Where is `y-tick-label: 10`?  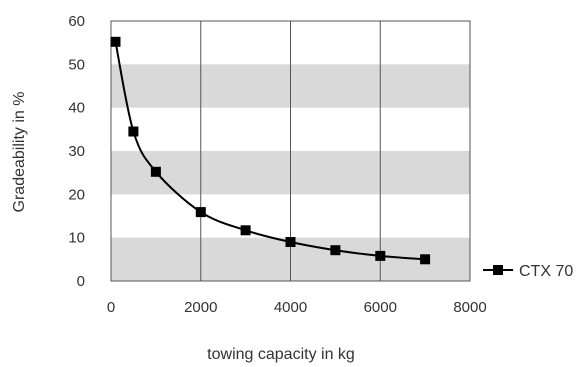 y-tick-label: 10 is located at coordinates (76, 238).